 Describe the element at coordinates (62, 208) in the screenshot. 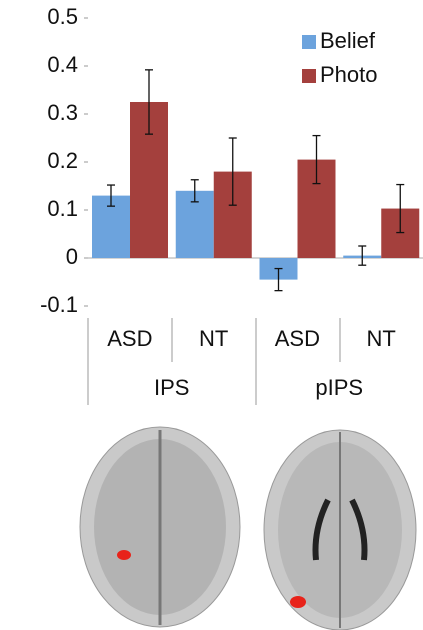

I see `y-tick-label: 0.1` at that location.